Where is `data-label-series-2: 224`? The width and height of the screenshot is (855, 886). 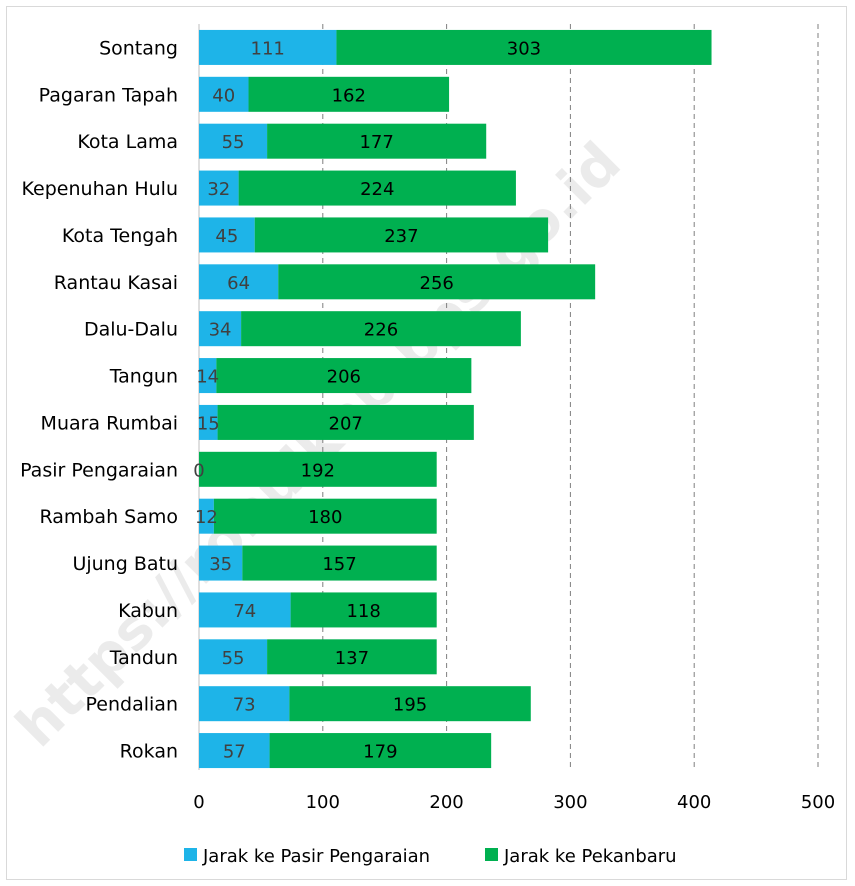
data-label-series-2: 224 is located at coordinates (377, 189).